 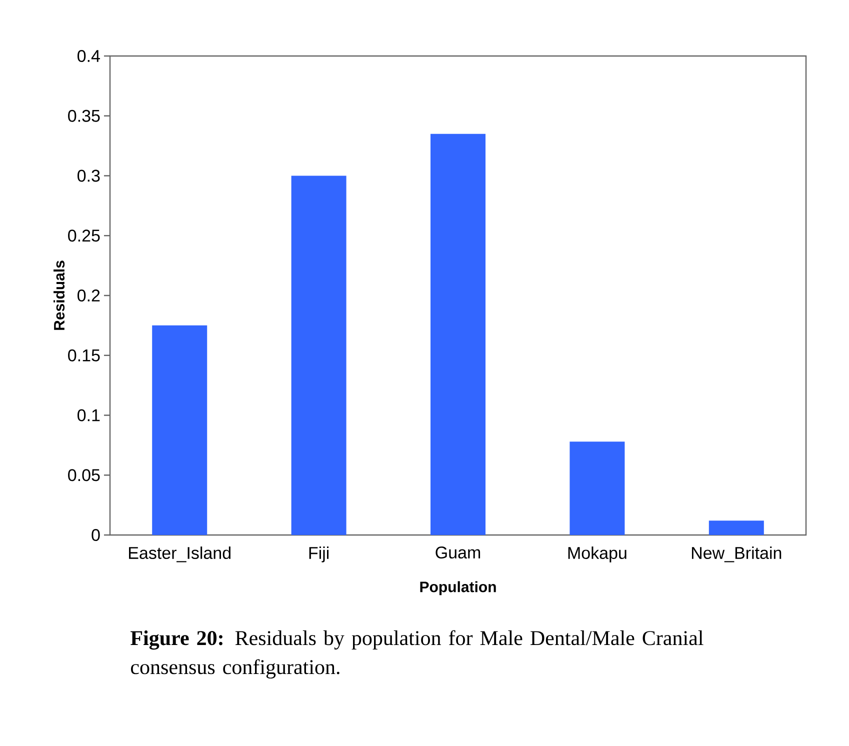 I want to click on x-axis-title: Population, so click(x=458, y=588).